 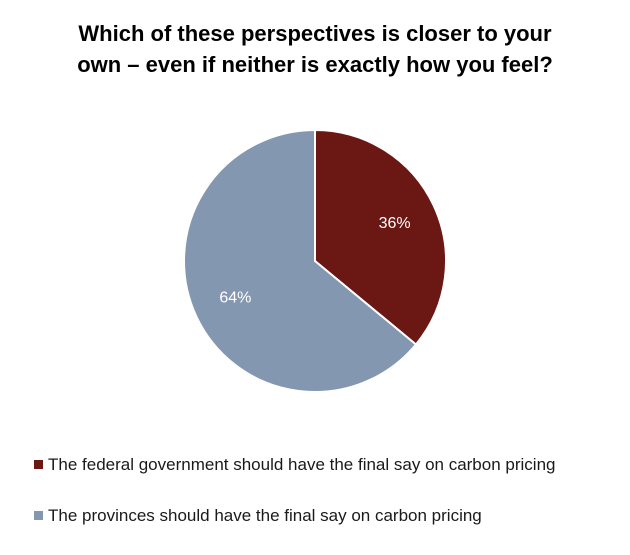 What do you see at coordinates (38, 515) in the screenshot?
I see `legend-swatch-provinces` at bounding box center [38, 515].